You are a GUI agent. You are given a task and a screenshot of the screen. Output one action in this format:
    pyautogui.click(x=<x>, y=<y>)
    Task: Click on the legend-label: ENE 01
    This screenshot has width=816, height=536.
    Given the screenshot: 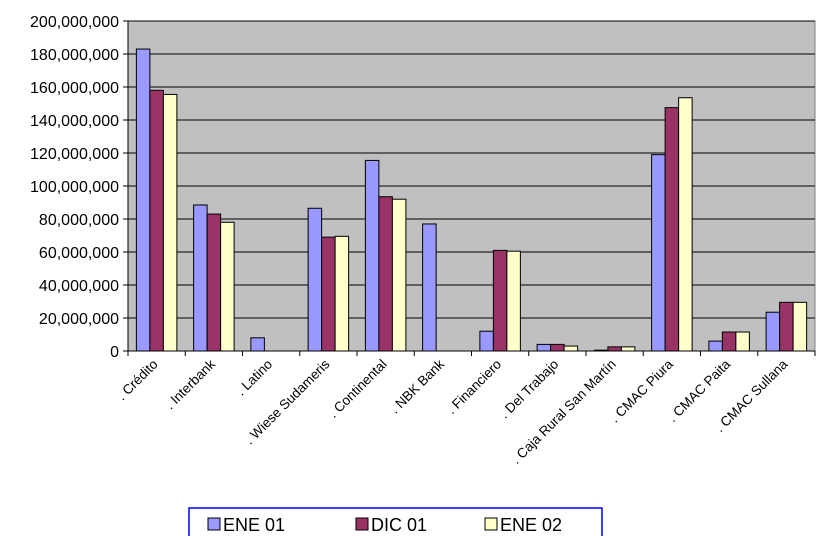 What is the action you would take?
    pyautogui.click(x=254, y=525)
    